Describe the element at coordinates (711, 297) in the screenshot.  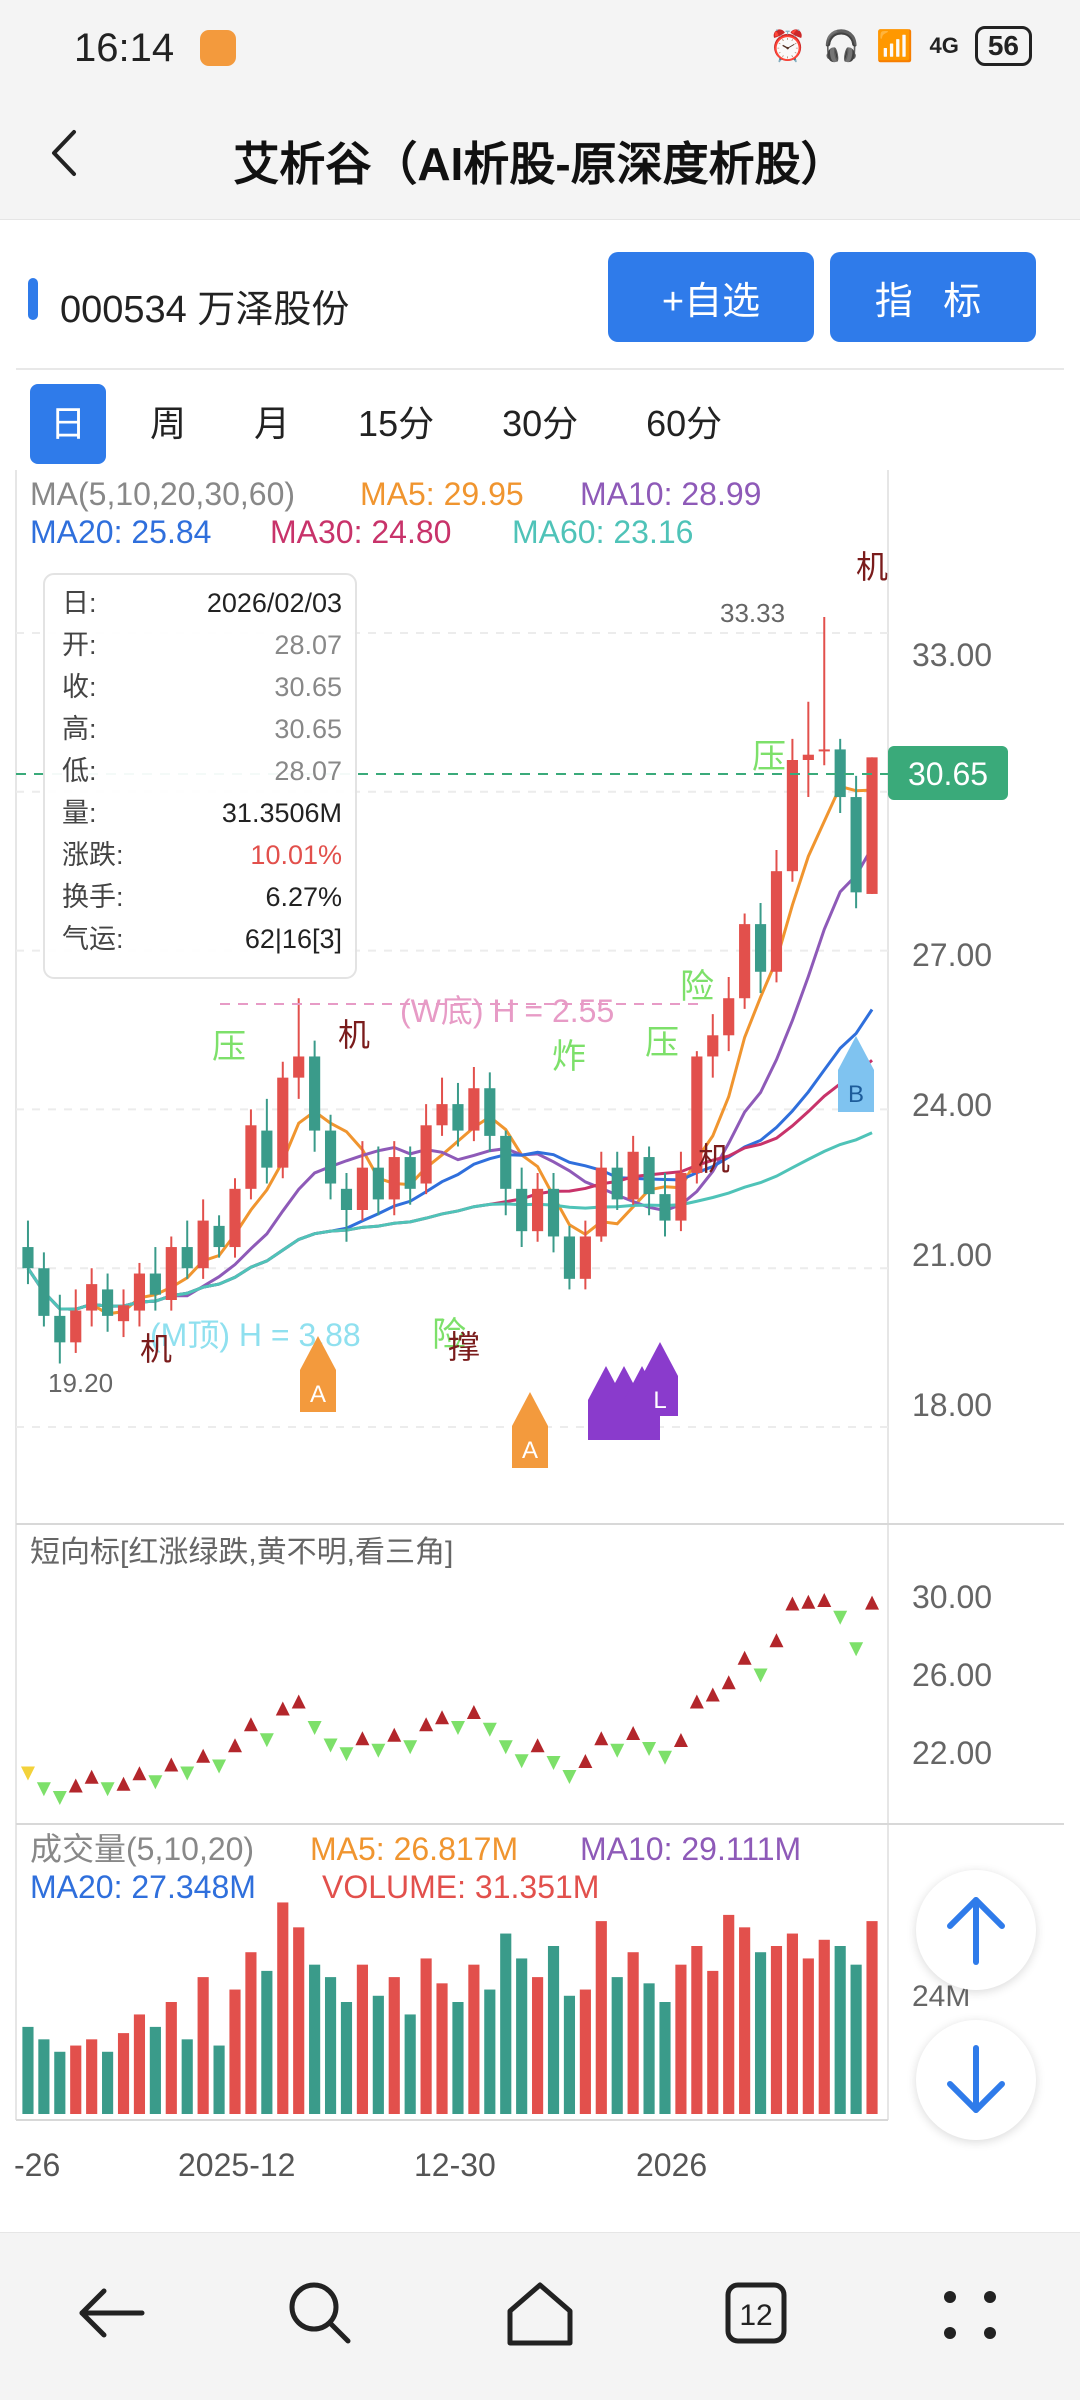
I see `add-watchlist-button: +自选` at that location.